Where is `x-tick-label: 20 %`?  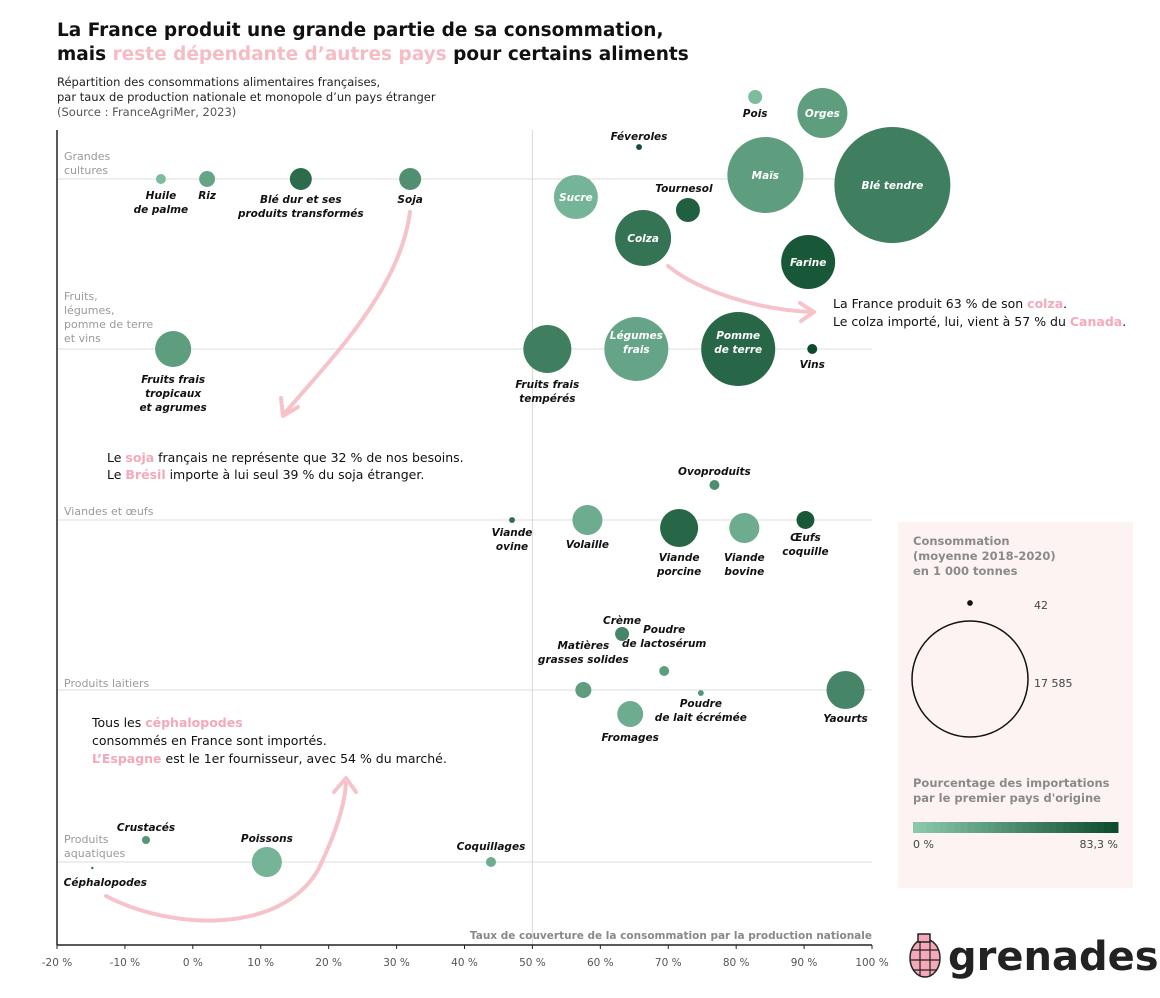 x-tick-label: 20 % is located at coordinates (328, 963).